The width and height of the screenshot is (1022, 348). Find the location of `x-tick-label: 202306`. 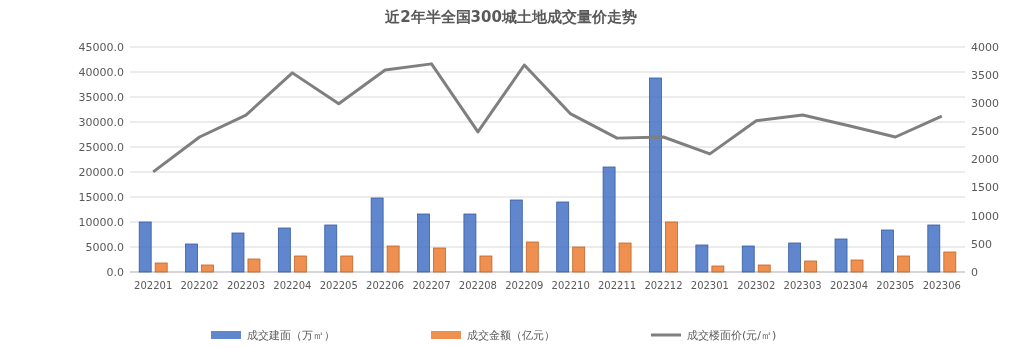

x-tick-label: 202306 is located at coordinates (941, 285).